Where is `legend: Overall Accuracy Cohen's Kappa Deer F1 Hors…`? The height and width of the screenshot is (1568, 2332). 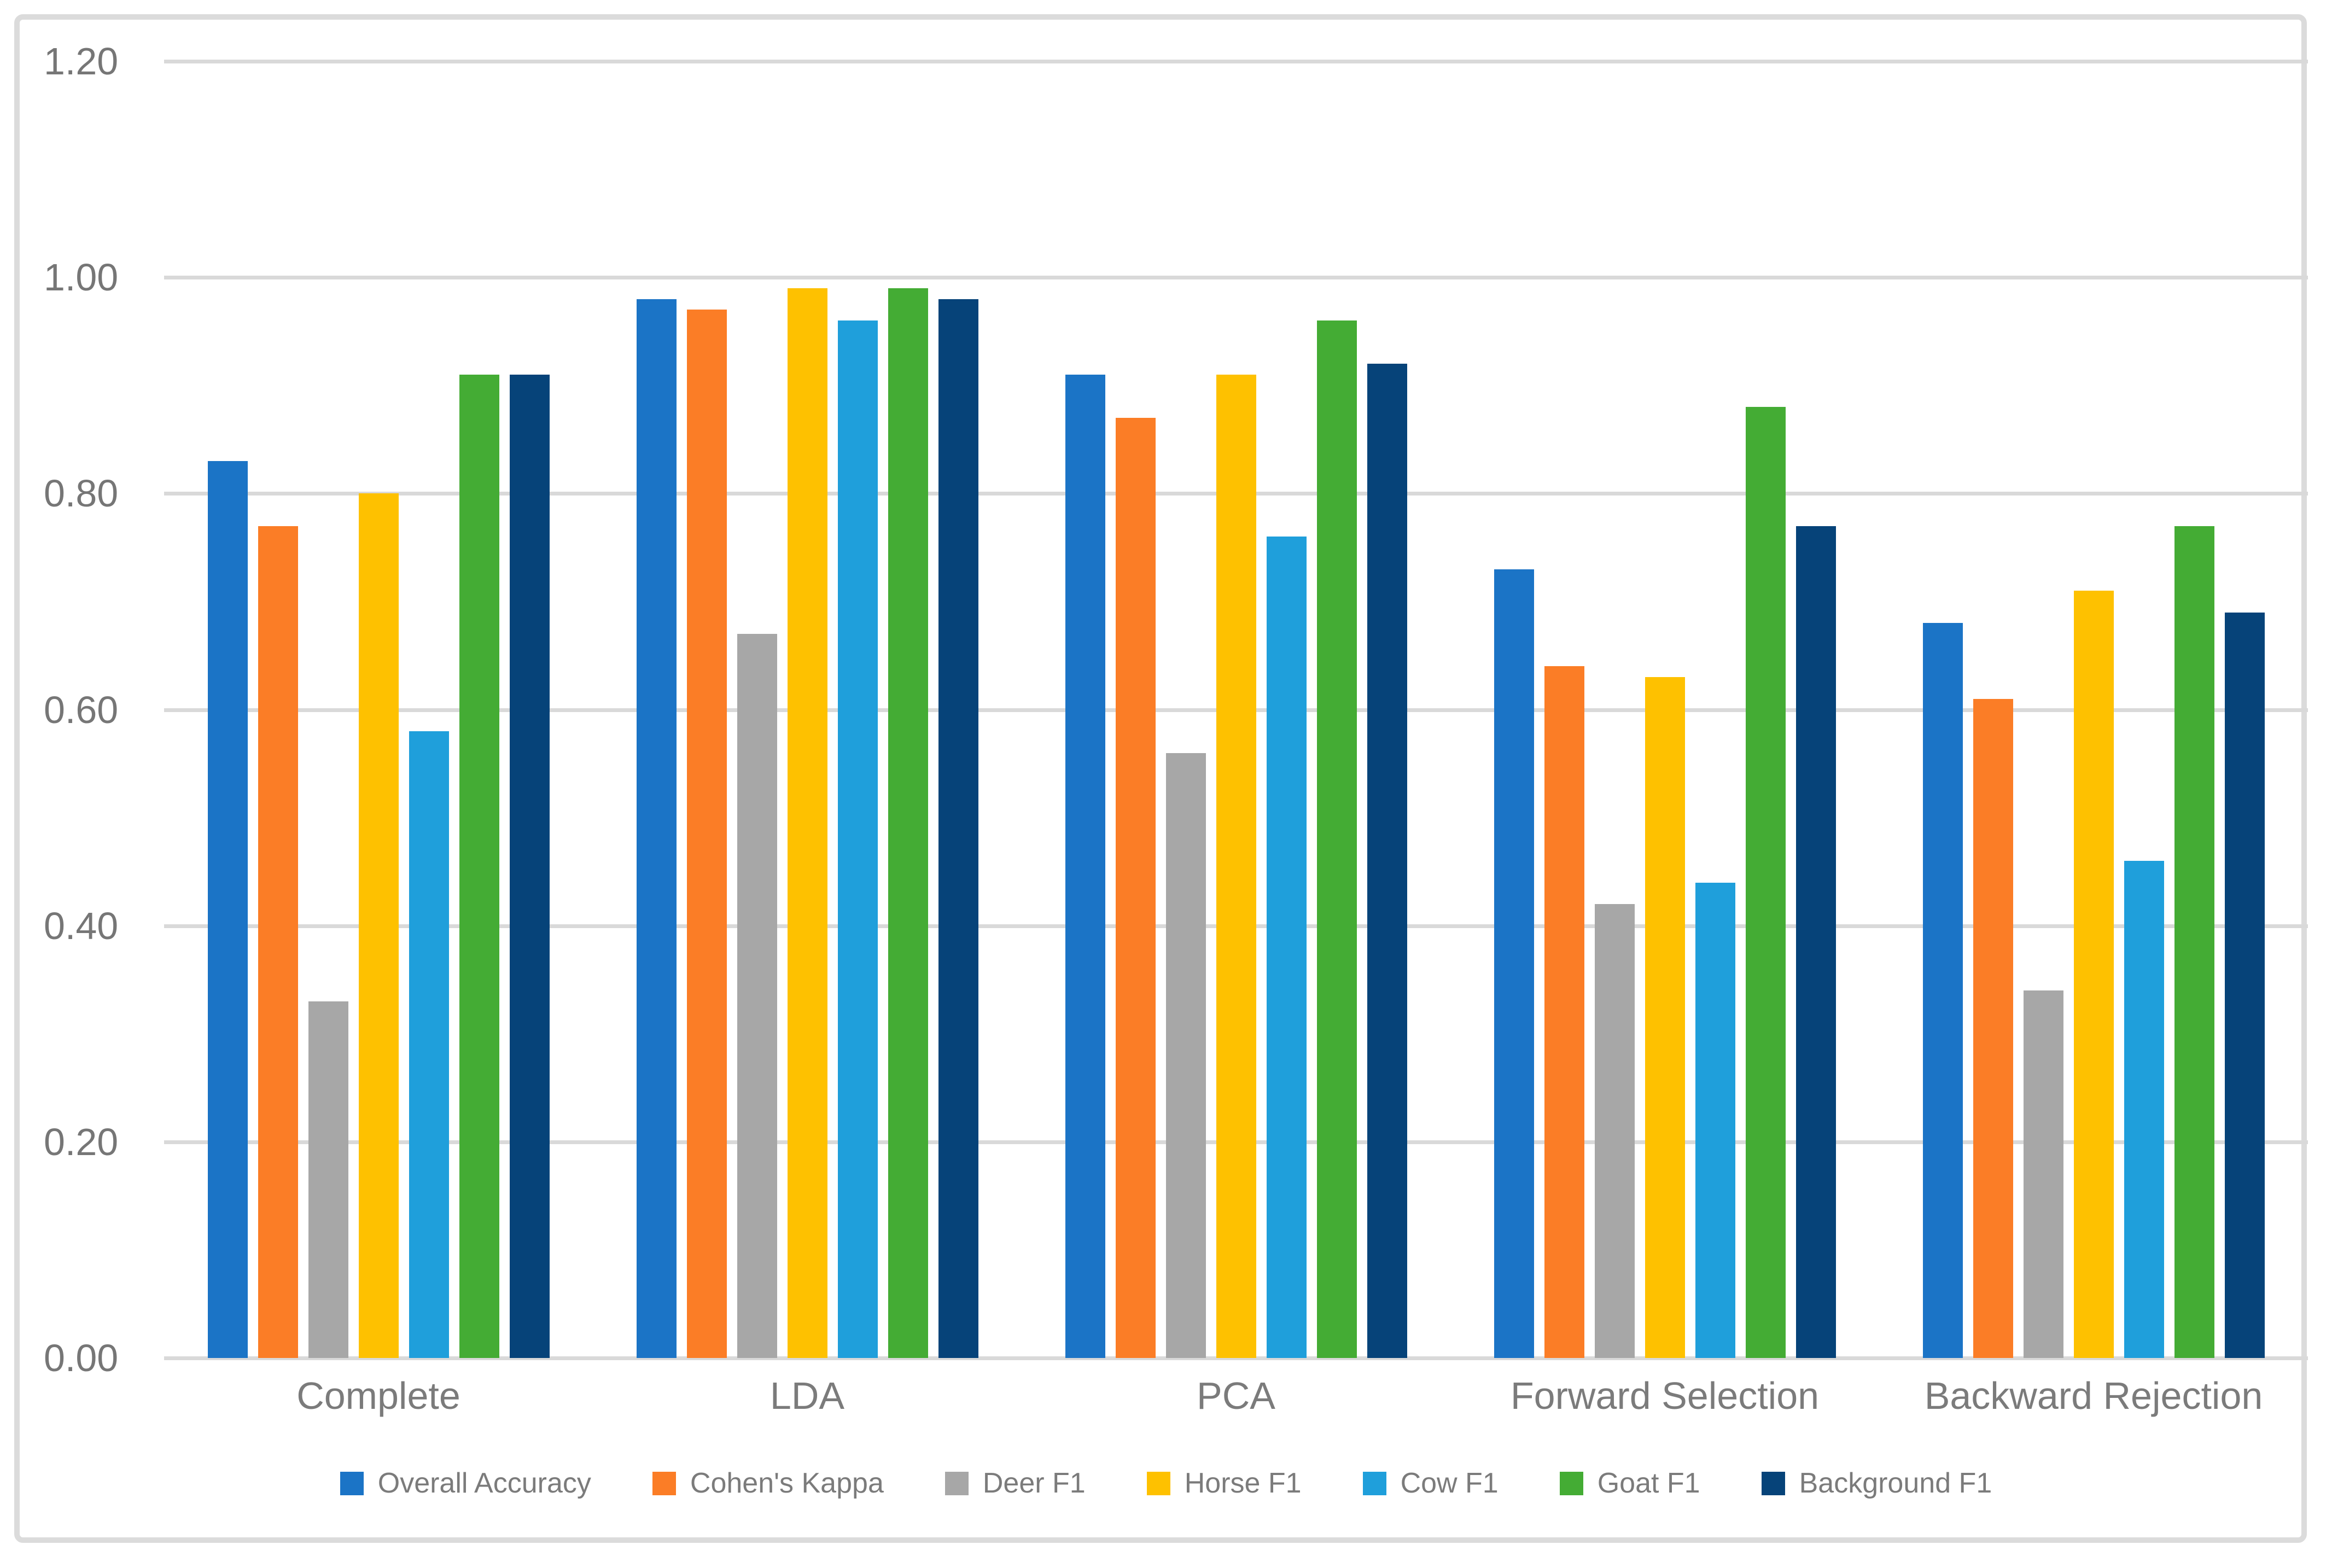
legend: Overall Accuracy Cohen's Kappa Deer F1 Hors… is located at coordinates (1166, 1483).